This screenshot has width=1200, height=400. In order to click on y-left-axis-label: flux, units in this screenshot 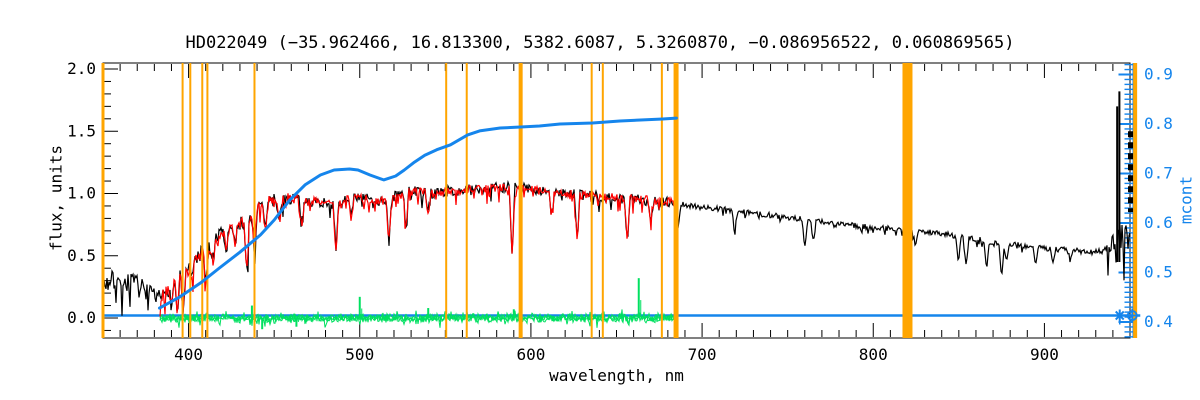, I will do `click(56, 198)`.